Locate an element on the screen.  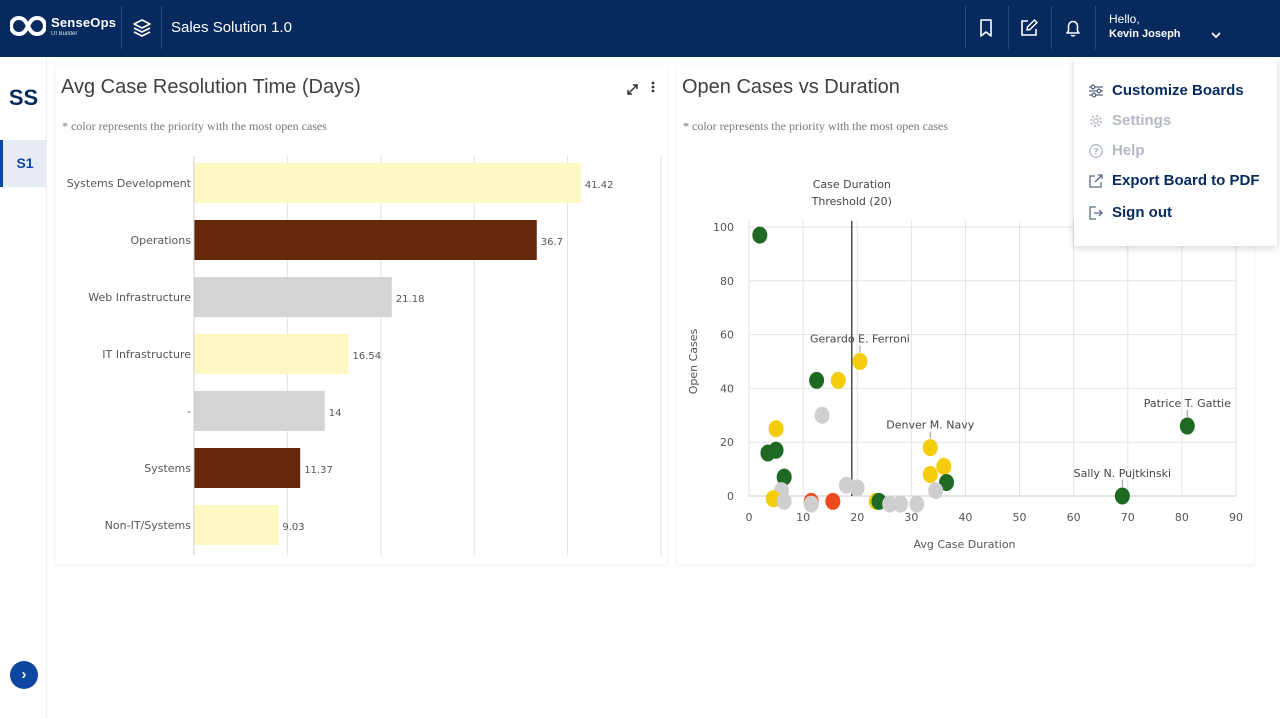
gear-icon is located at coordinates (1096, 120).